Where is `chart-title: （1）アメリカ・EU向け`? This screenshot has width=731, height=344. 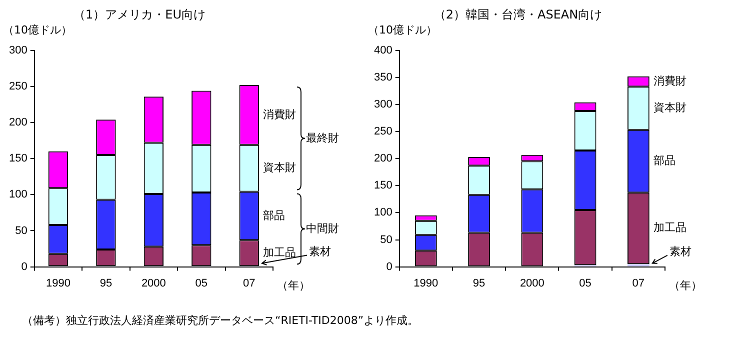 chart-title: （1）アメリカ・EU向け is located at coordinates (140, 14).